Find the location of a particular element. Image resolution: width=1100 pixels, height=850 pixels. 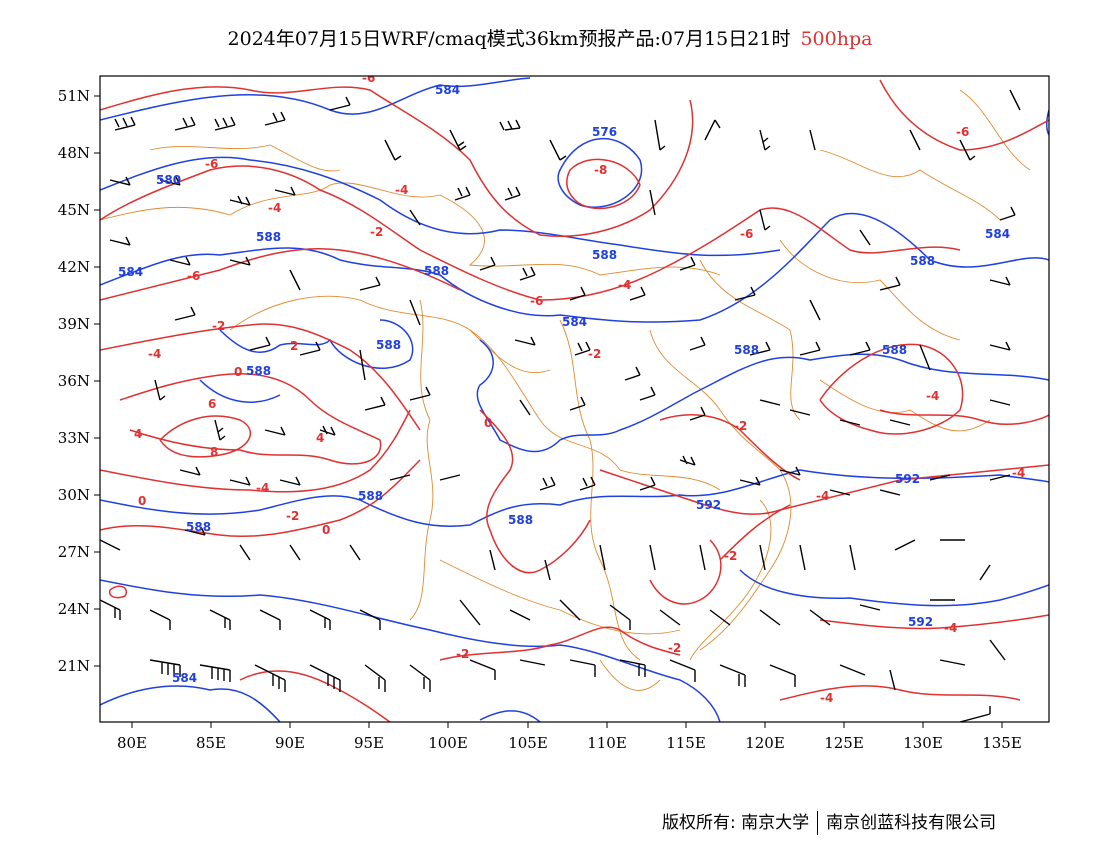

lat-tick-label: 27N is located at coordinates (74, 552).